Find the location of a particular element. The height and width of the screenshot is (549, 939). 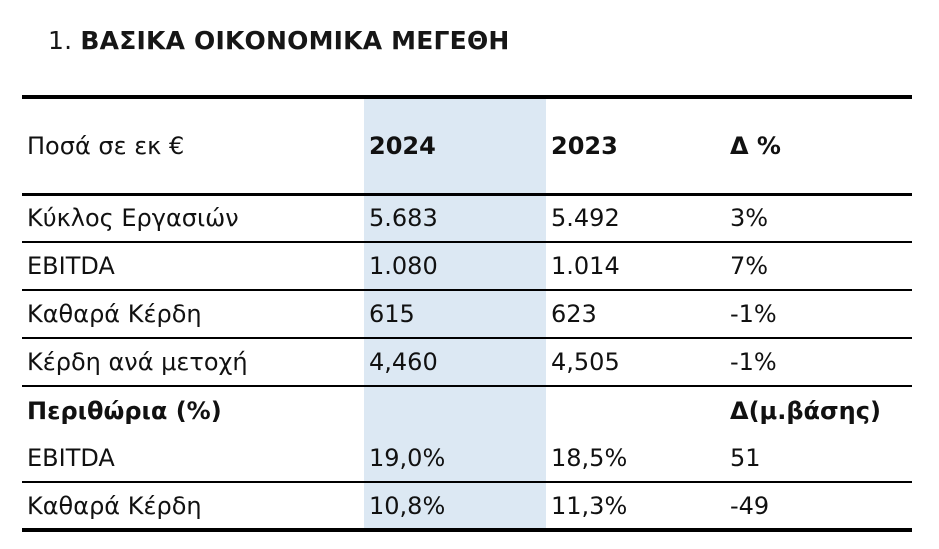

header-amounts-unit: Ποσά σε εκ € is located at coordinates (106, 145).